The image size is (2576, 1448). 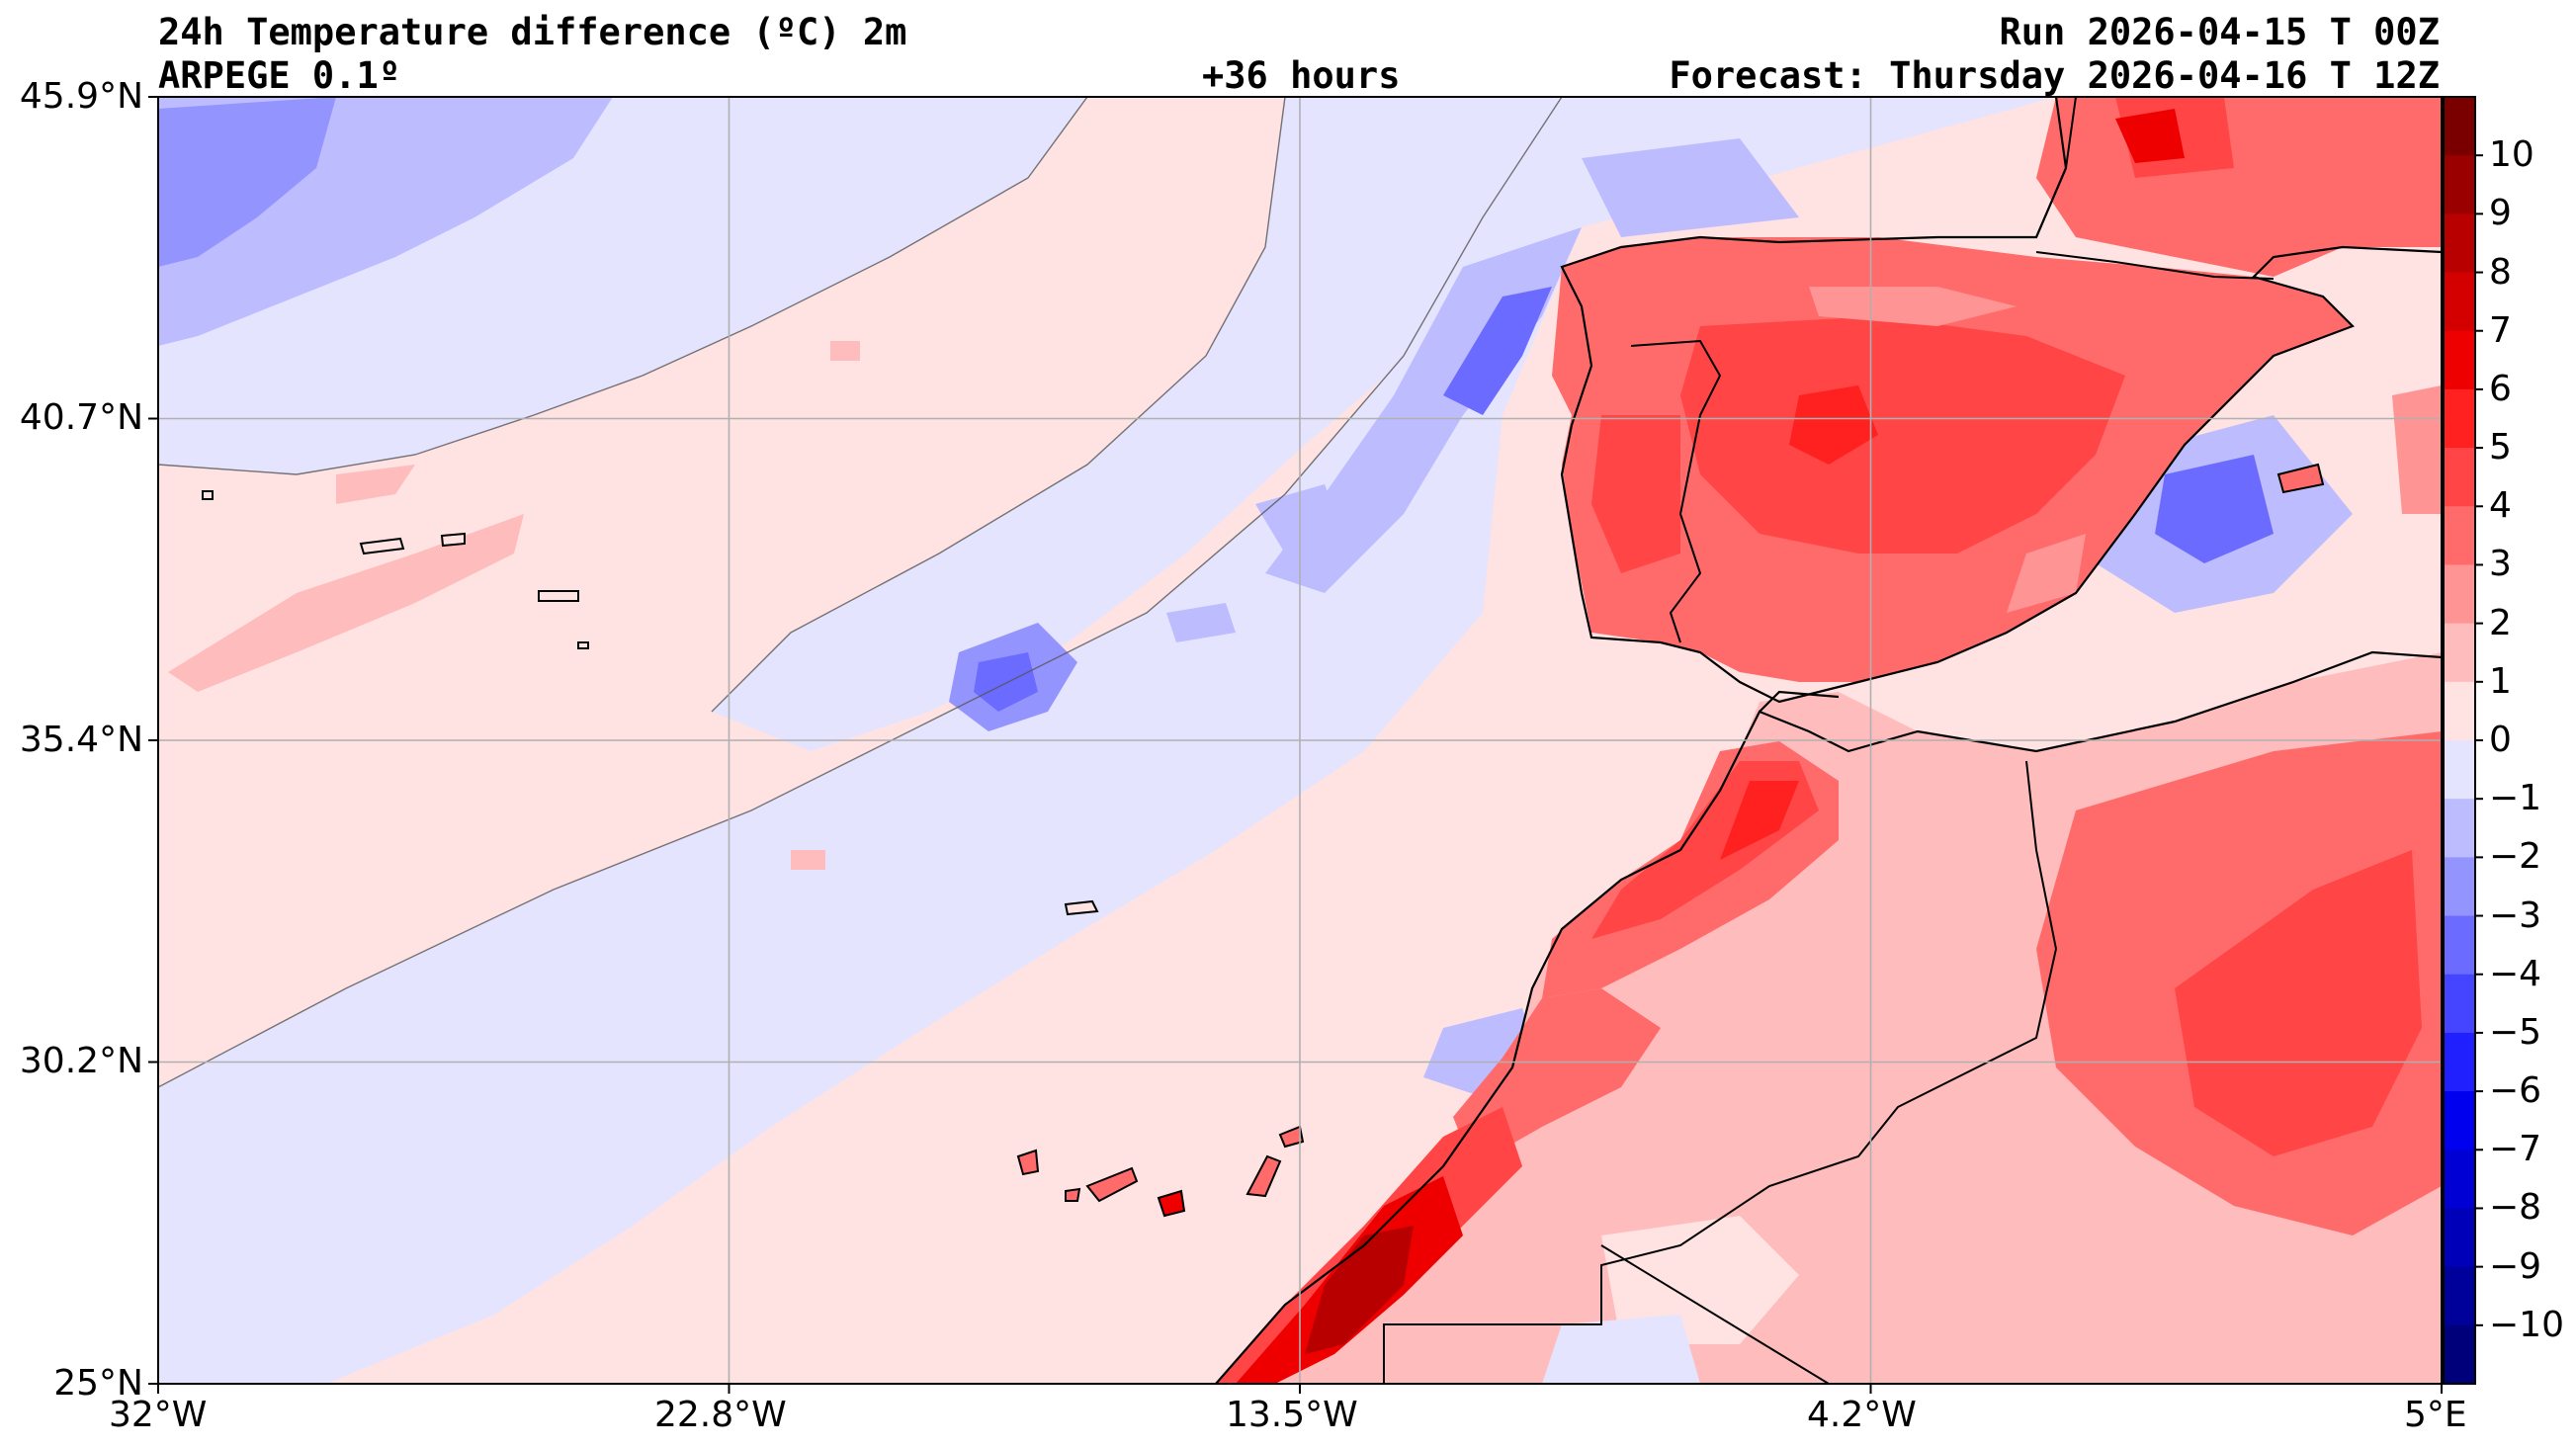 I want to click on lon-label-4-2w: 4.2°W, so click(x=1862, y=1415).